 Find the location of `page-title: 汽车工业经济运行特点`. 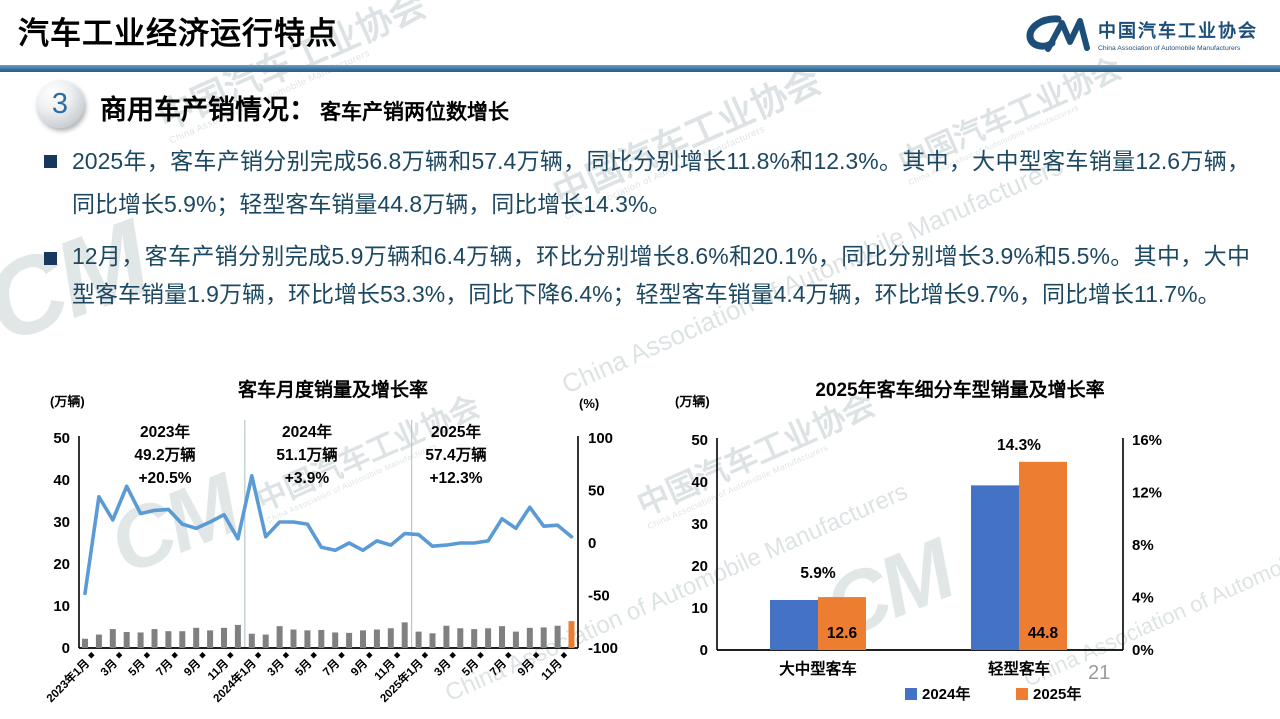

page-title: 汽车工业经济运行特点 is located at coordinates (178, 33).